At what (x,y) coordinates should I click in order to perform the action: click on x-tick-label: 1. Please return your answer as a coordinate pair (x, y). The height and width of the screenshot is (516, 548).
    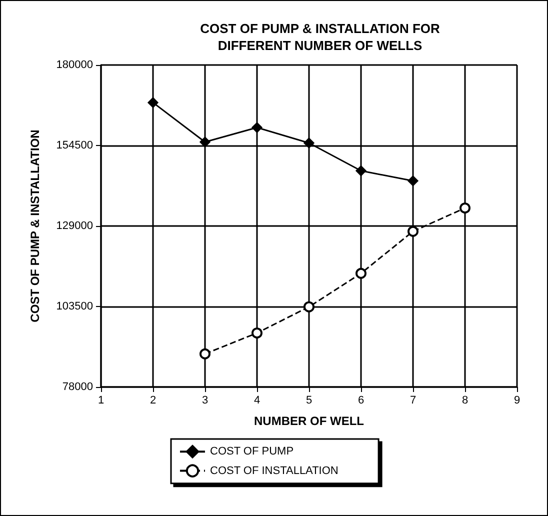
    Looking at the image, I should click on (101, 400).